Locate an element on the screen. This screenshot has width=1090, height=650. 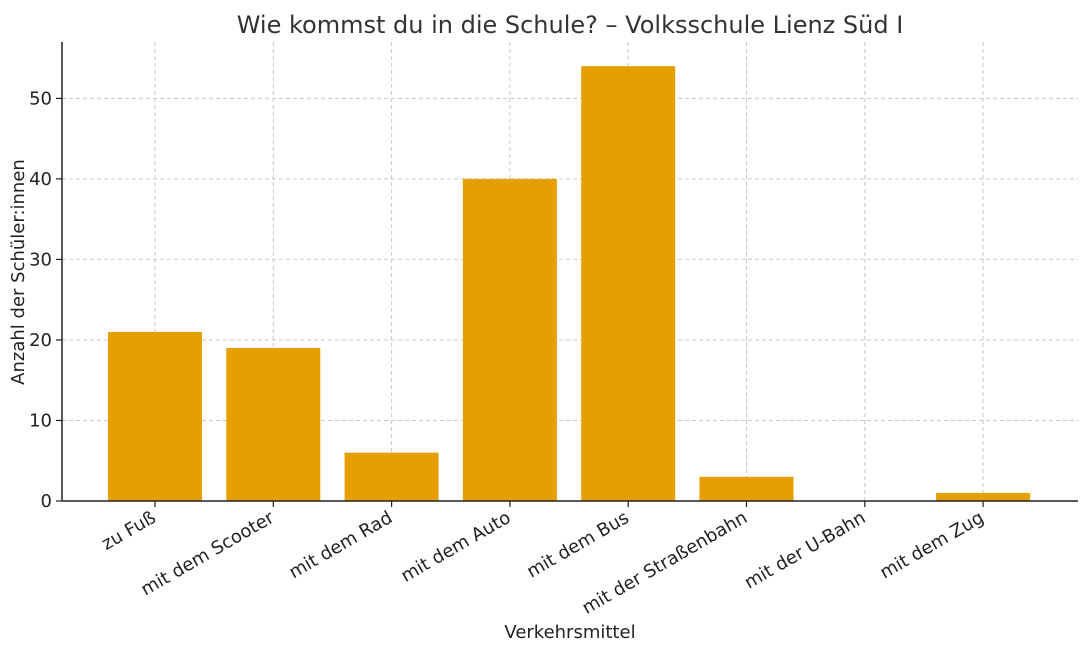
y-axis-label: Anzahl der Schüler:innen is located at coordinates (18, 272).